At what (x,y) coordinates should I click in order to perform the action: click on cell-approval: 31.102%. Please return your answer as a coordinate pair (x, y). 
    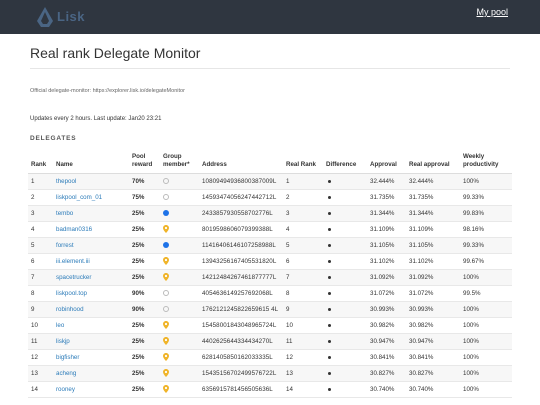
    Looking at the image, I should click on (386, 261).